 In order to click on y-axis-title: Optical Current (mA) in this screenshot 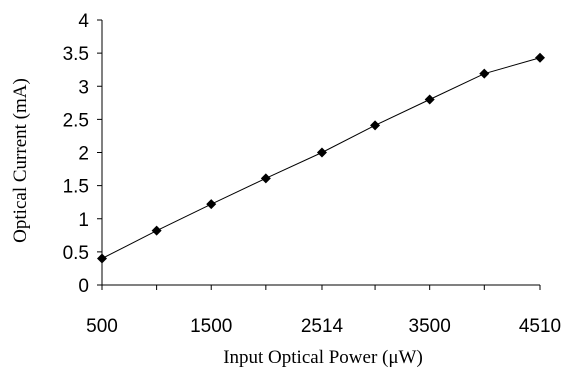, I will do `click(20, 160)`.